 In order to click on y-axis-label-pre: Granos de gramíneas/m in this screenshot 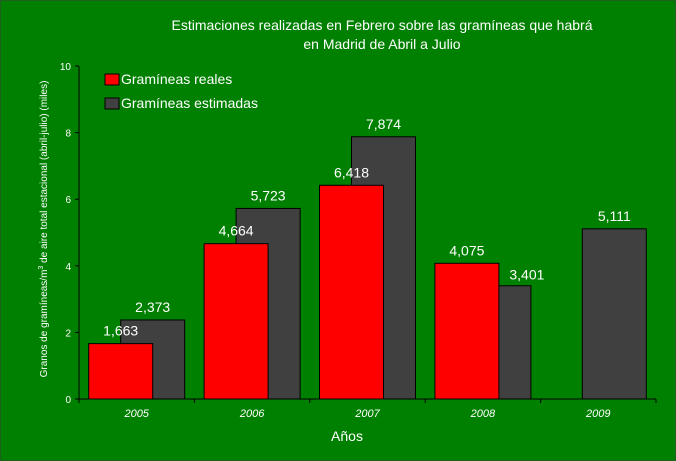, I will do `click(44, 324)`.